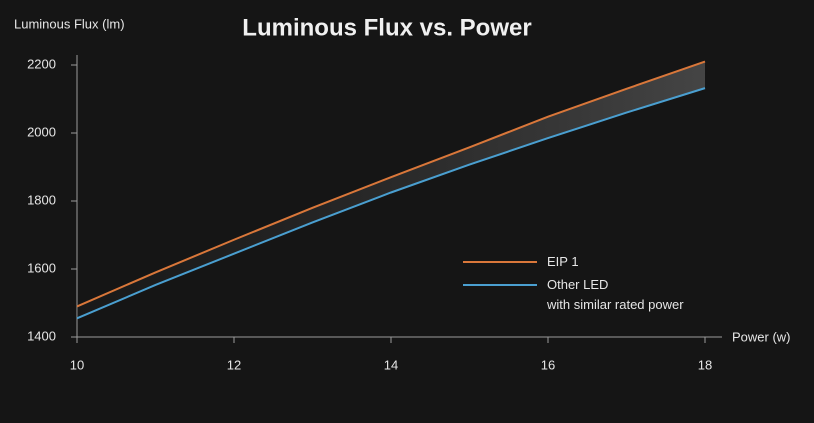 This screenshot has width=814, height=423. Describe the element at coordinates (234, 364) in the screenshot. I see `x-tick-label: 12` at that location.